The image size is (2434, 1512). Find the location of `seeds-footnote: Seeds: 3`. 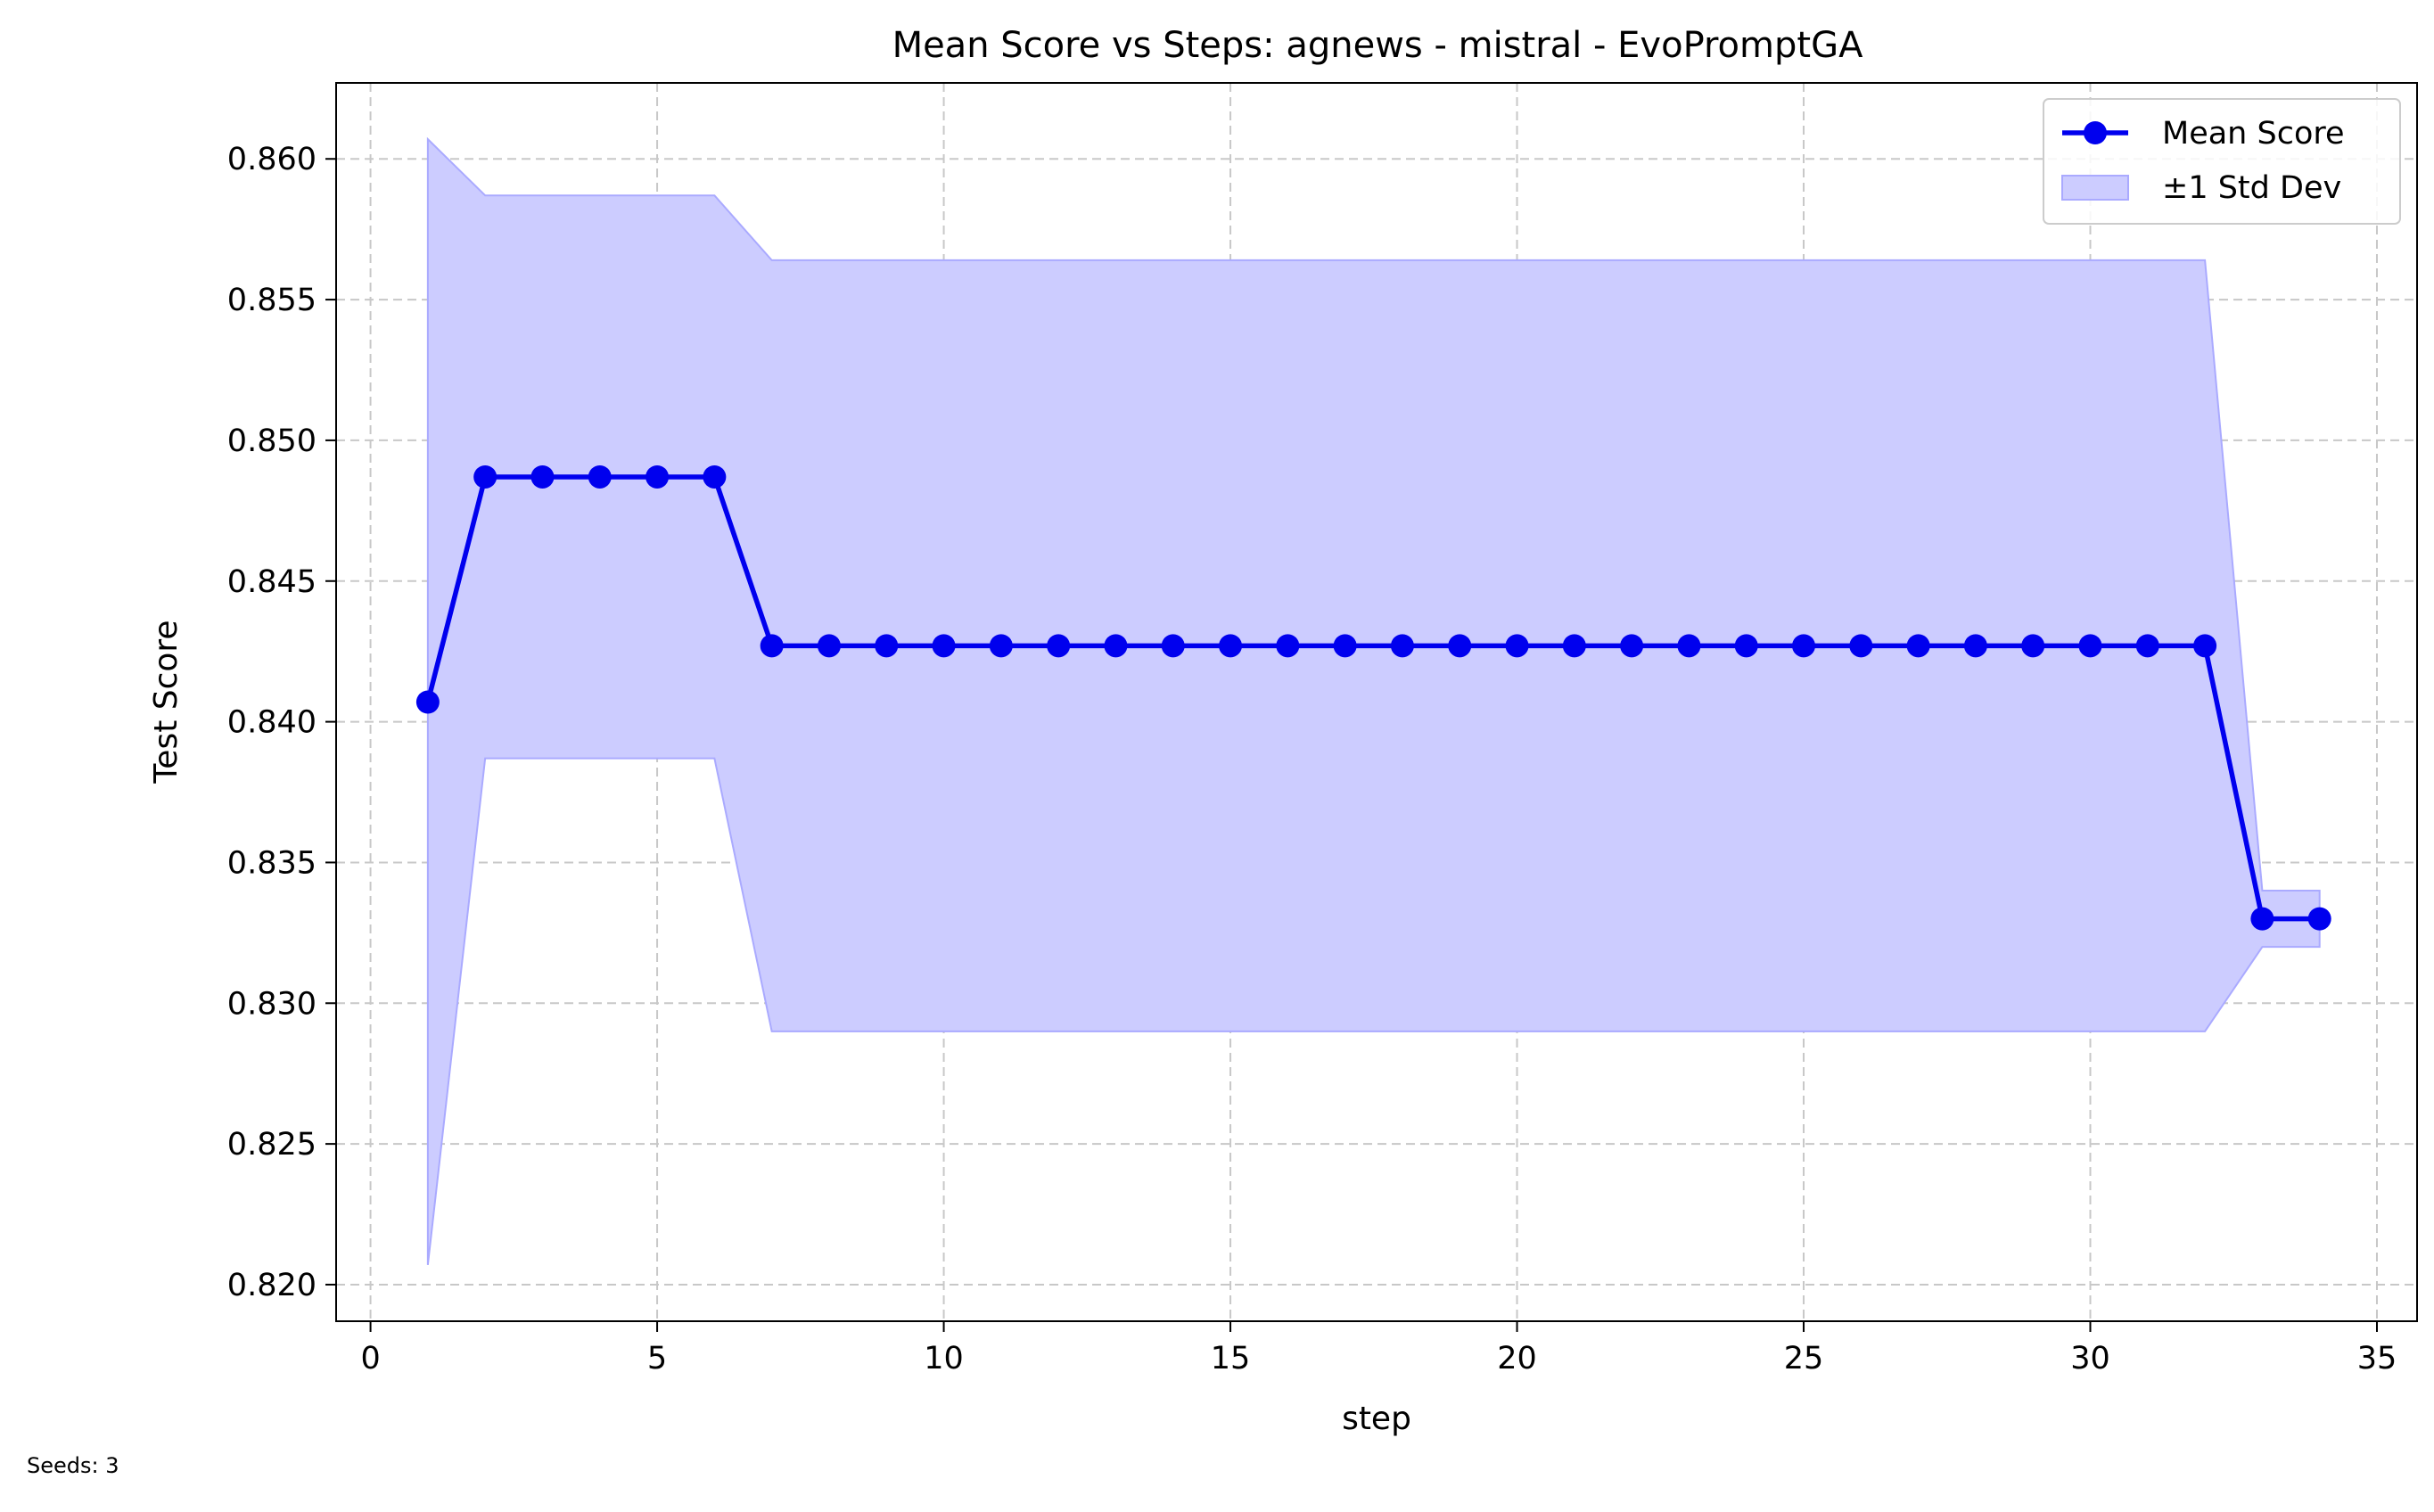

seeds-footnote: Seeds: 3 is located at coordinates (73, 1465).